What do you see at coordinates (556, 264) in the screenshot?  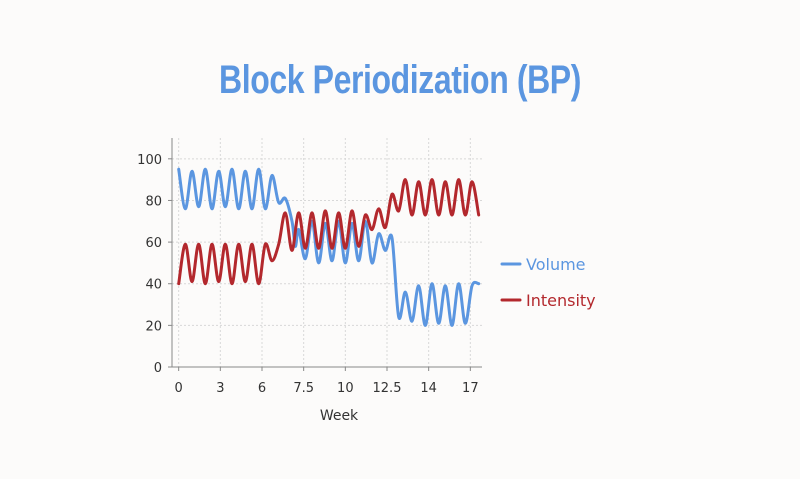 I see `legend-label-volume: Volume` at bounding box center [556, 264].